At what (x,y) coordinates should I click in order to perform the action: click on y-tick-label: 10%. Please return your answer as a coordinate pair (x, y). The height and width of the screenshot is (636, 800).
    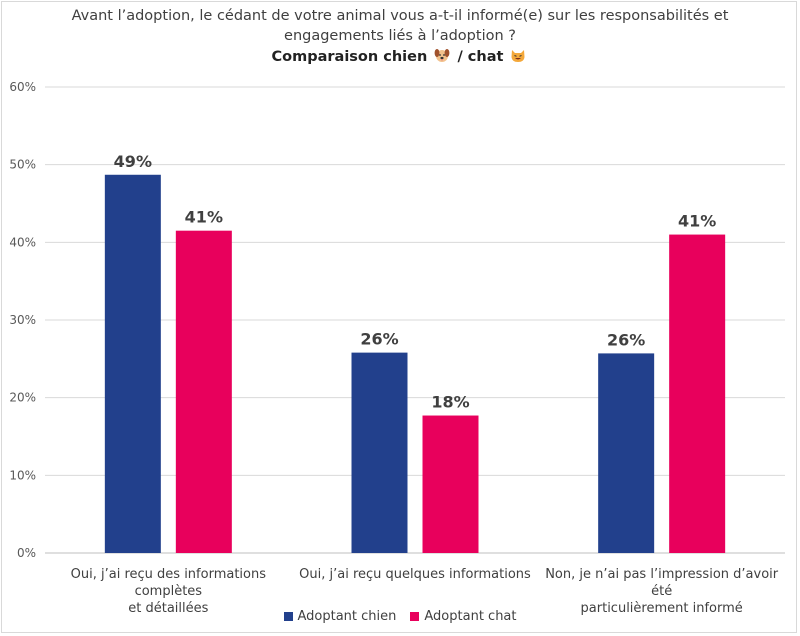
    Looking at the image, I should click on (22, 475).